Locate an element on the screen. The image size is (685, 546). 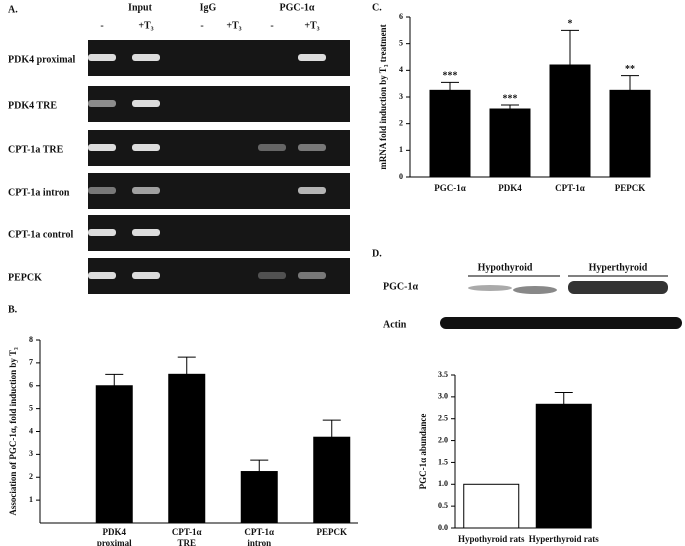
y-tick-label: 1.0 is located at coordinates (443, 483).